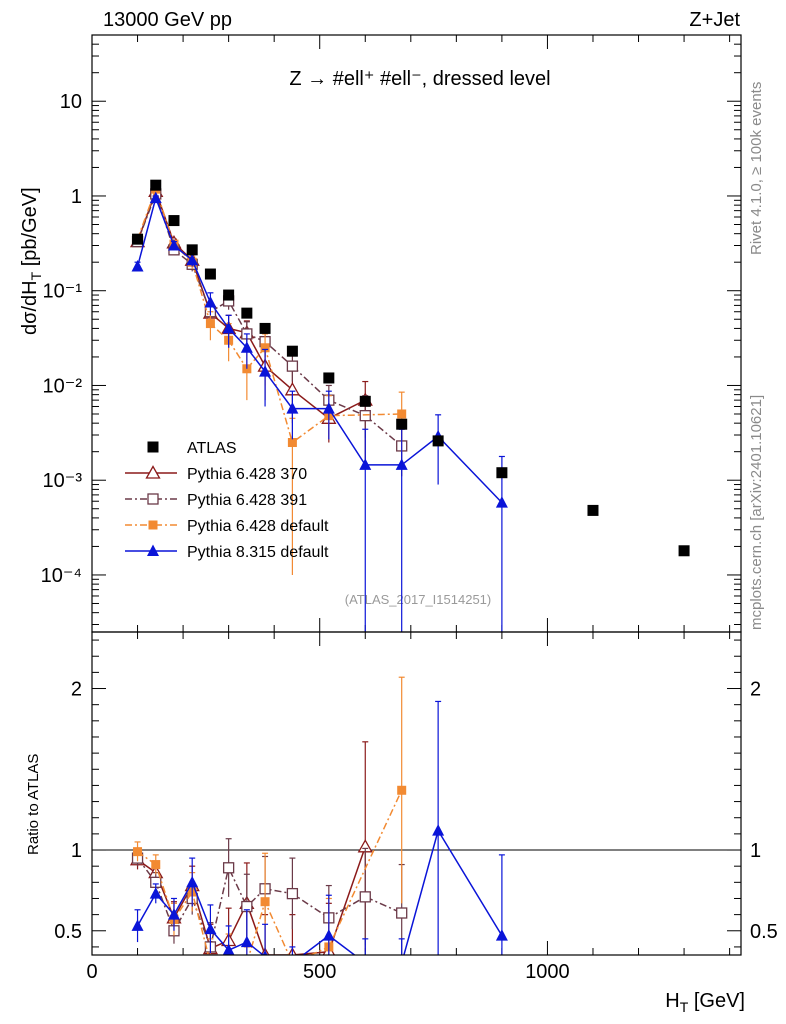  What do you see at coordinates (247, 474) in the screenshot?
I see `legend-label: Pythia 6.428 370` at bounding box center [247, 474].